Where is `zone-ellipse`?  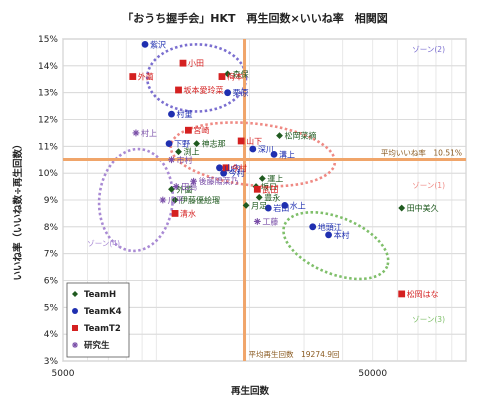
zone-ellipse is located at coordinates (336, 245).